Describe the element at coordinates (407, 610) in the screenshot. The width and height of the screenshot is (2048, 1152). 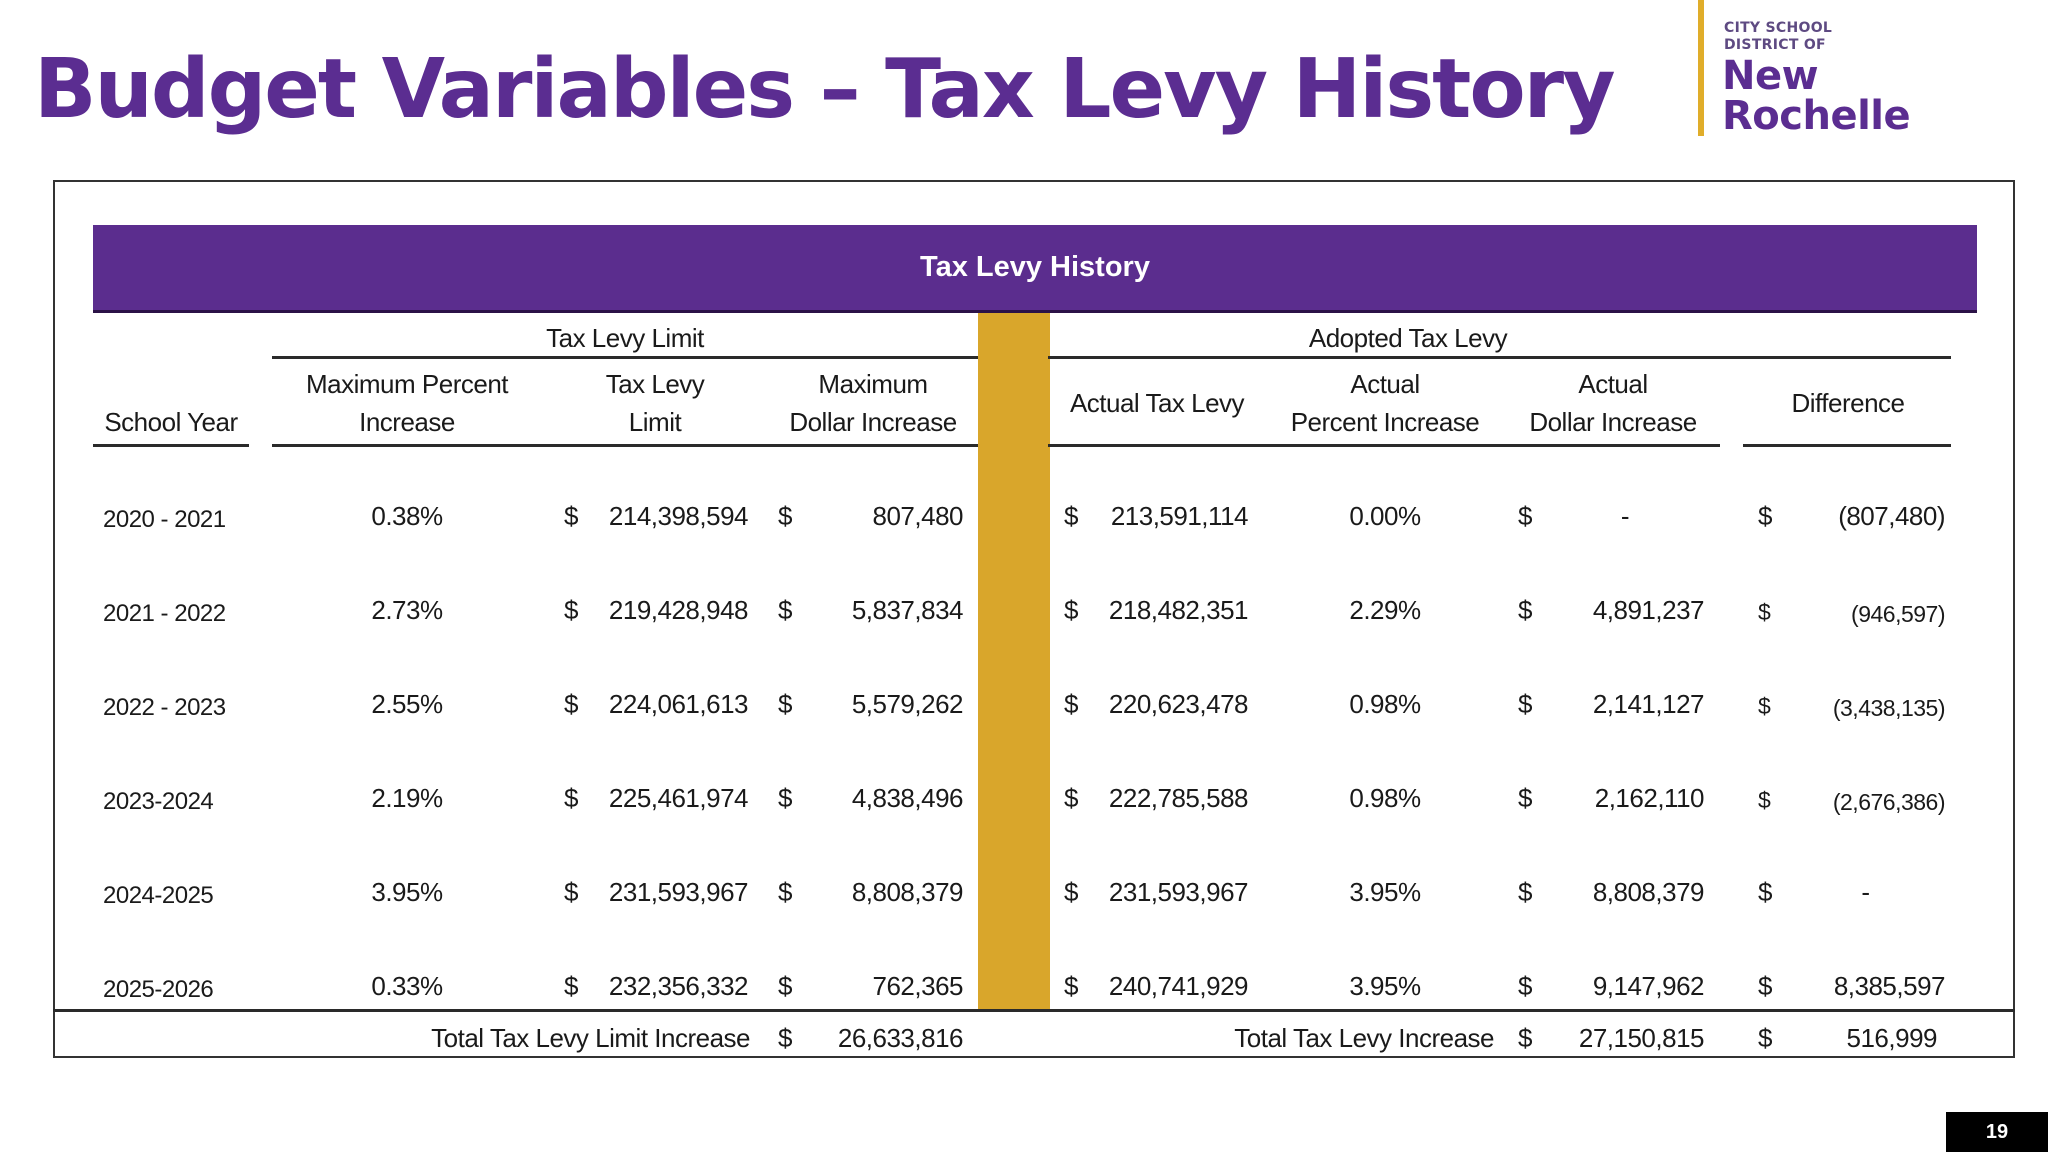
I see `cell-max-pct: 2.73%` at that location.